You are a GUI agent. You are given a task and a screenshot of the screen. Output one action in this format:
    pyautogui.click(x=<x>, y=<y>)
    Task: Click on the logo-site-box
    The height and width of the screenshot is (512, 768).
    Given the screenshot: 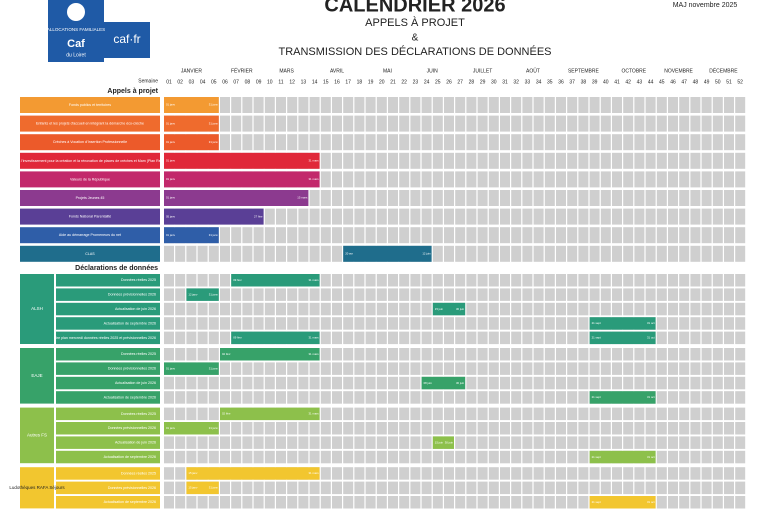 What is the action you would take?
    pyautogui.click(x=127, y=40)
    